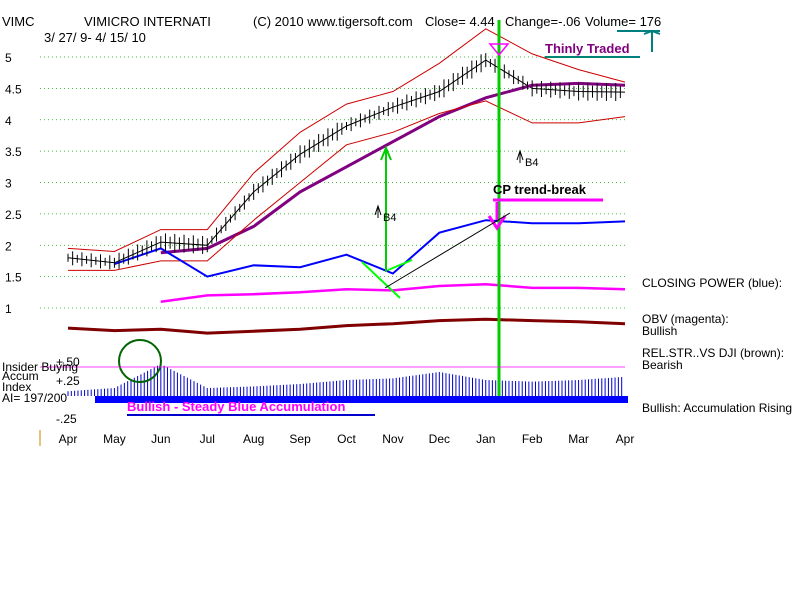  What do you see at coordinates (578, 439) in the screenshot?
I see `x-tick-label: Mar` at bounding box center [578, 439].